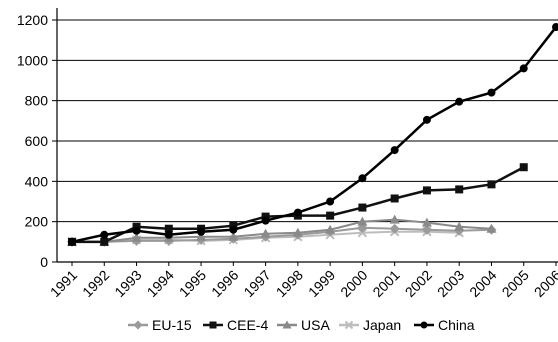 The image size is (558, 342). Describe the element at coordinates (37, 222) in the screenshot. I see `y-tick-label: 200` at that location.